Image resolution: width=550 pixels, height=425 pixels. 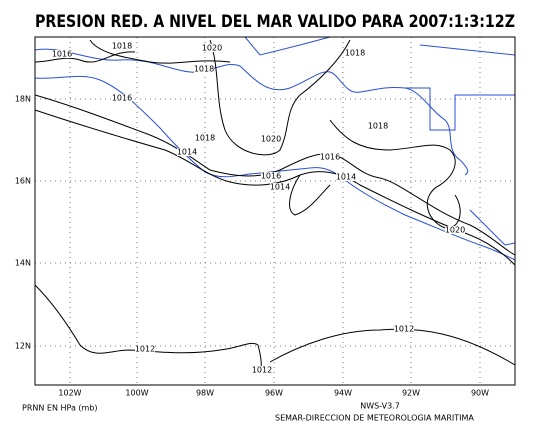 I want to click on lon-label: 98W, so click(x=205, y=393).